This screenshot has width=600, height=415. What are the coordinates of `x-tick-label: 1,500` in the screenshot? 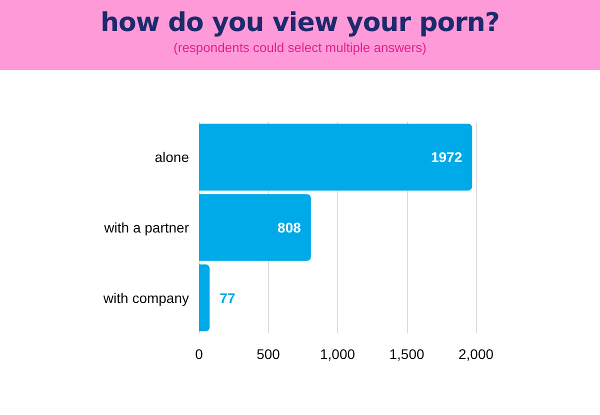 It's located at (406, 354).